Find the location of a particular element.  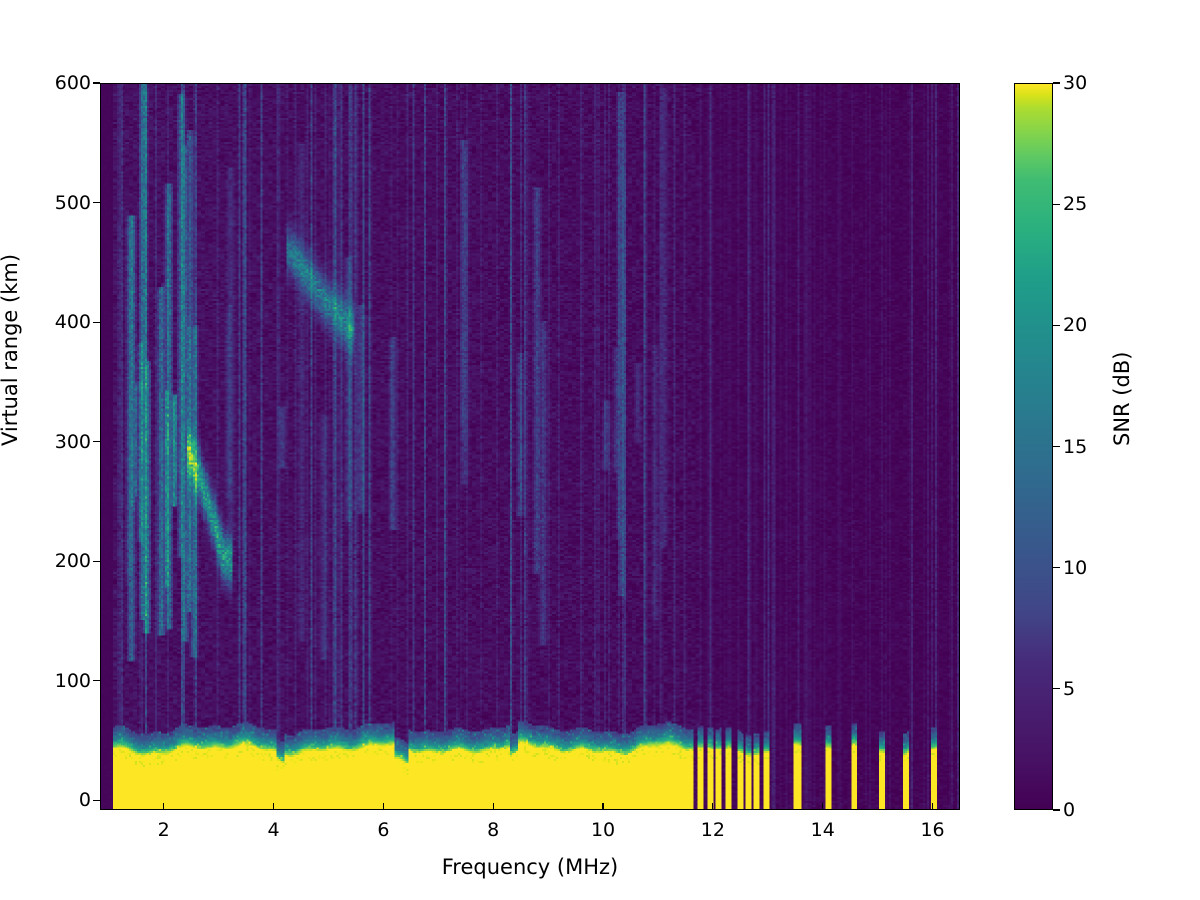

x-tick-label: 14 is located at coordinates (822, 830).